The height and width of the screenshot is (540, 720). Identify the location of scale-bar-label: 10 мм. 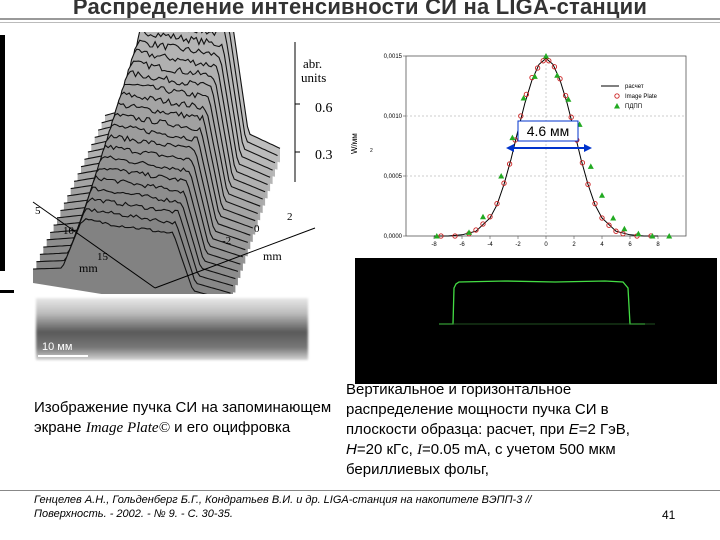
(57, 347).